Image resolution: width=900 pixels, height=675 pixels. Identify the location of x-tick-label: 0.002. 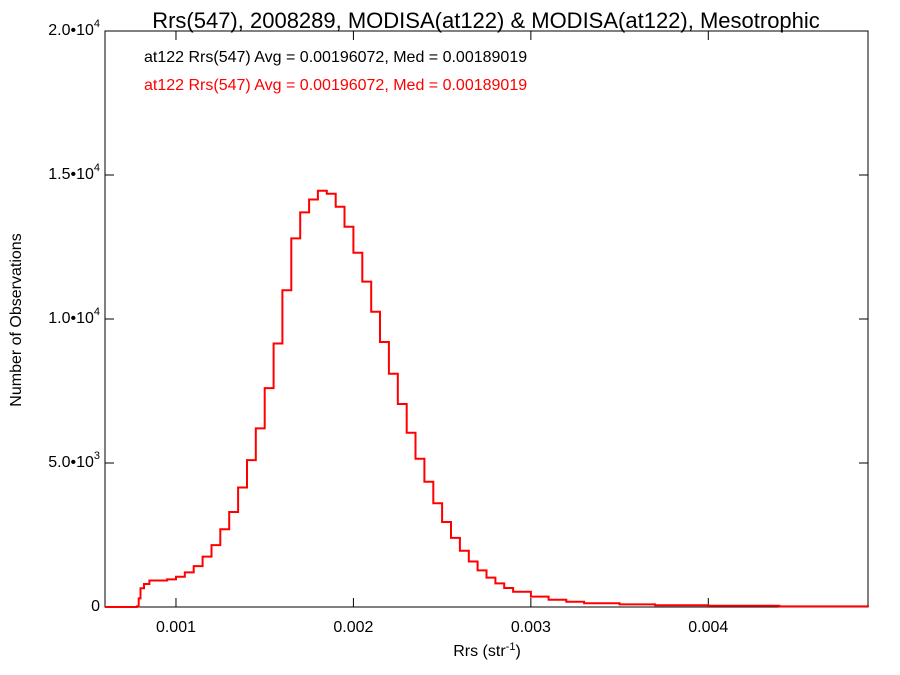
(353, 627).